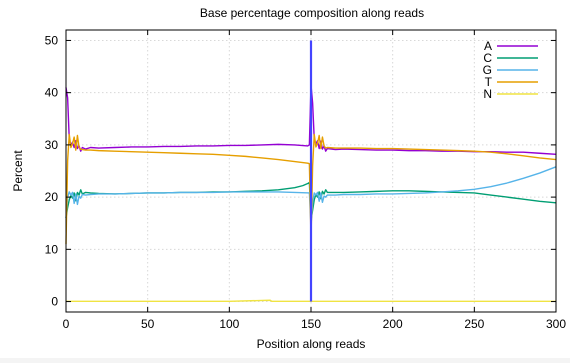  I want to click on y-tick-label: 20, so click(52, 197).